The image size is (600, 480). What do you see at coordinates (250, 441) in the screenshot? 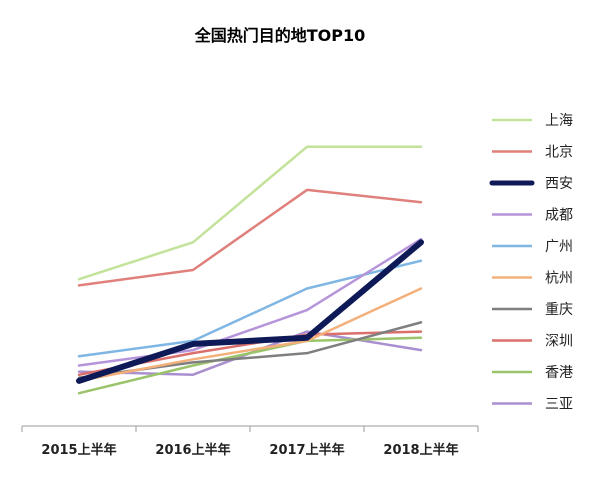
I see `x-axis: 2015上半年 2016上半年 2017上半年 2018上半年` at bounding box center [250, 441].